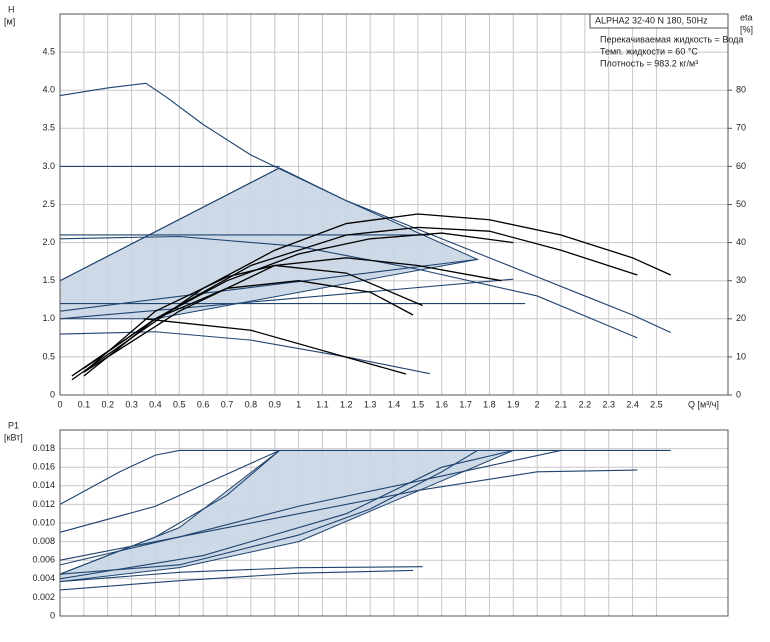  Describe the element at coordinates (741, 166) in the screenshot. I see `y2-tick-label: 60` at that location.